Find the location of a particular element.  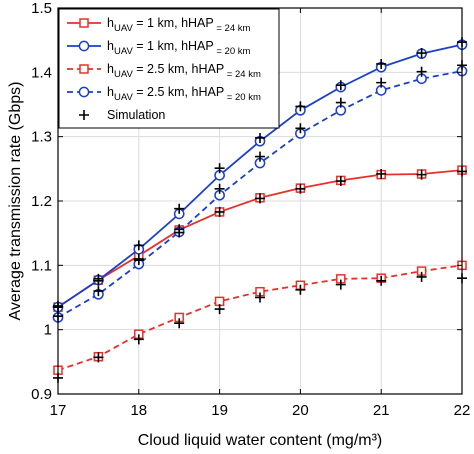

y-tick-label-4: 1.3 is located at coordinates (41, 137).